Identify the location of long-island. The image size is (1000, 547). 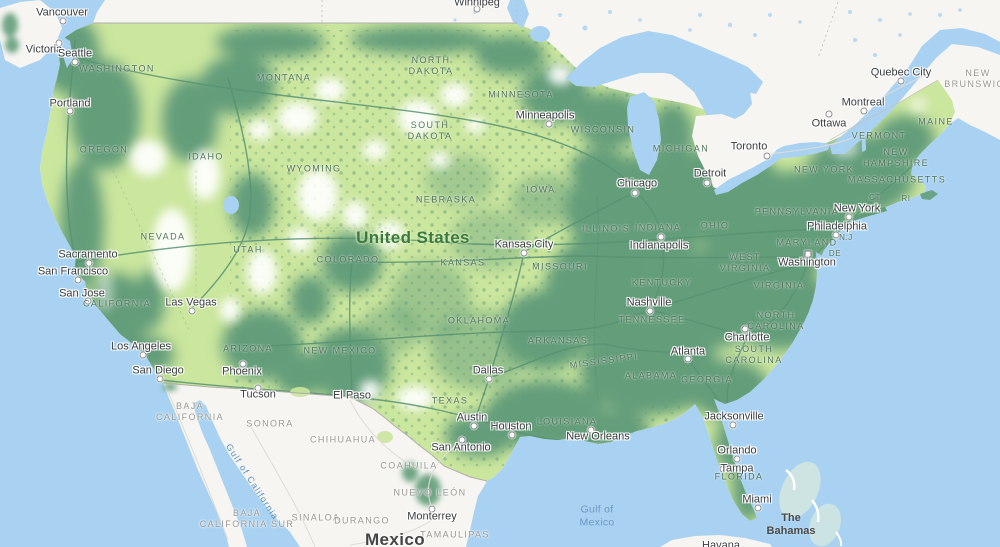
(869, 214).